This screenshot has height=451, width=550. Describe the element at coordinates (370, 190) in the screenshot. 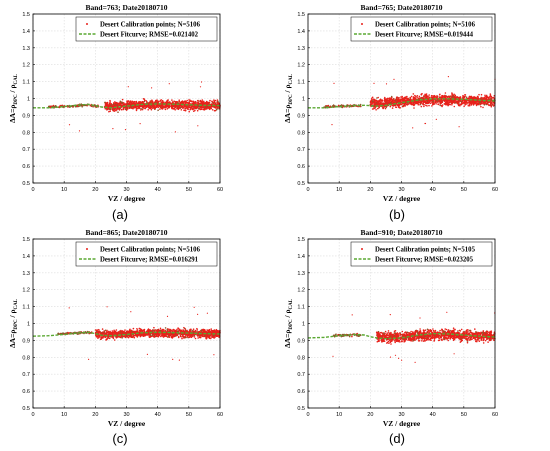

I see `x-tick-label: 20` at that location.